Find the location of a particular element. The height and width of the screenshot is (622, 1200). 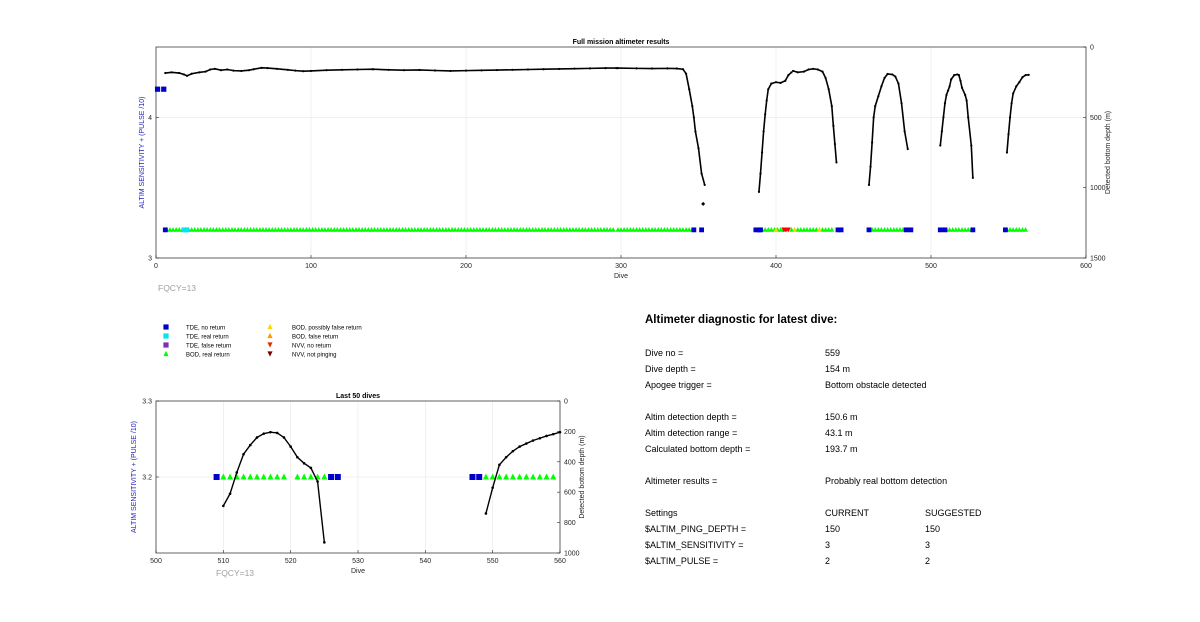

x-axis-label: Dive is located at coordinates (358, 571).